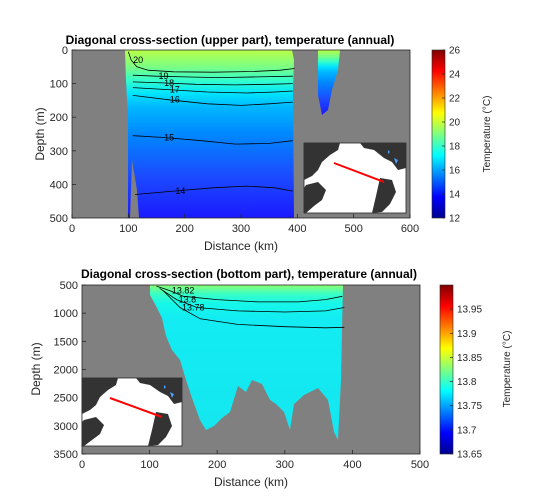 The image size is (534, 503). What do you see at coordinates (469, 310) in the screenshot?
I see `lower-colorbar-tick-label: 13.95` at bounding box center [469, 310].